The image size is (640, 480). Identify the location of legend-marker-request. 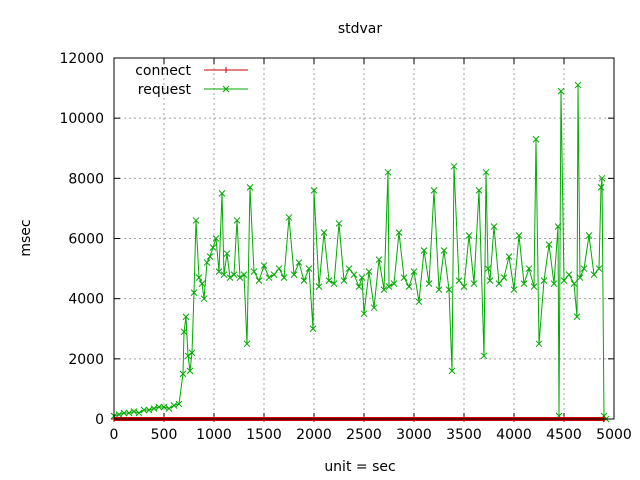
(226, 89).